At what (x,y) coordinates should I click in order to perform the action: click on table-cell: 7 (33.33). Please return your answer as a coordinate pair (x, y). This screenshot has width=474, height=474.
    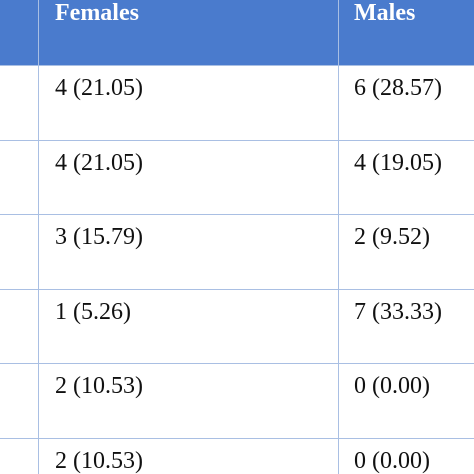
    Looking at the image, I should click on (398, 312).